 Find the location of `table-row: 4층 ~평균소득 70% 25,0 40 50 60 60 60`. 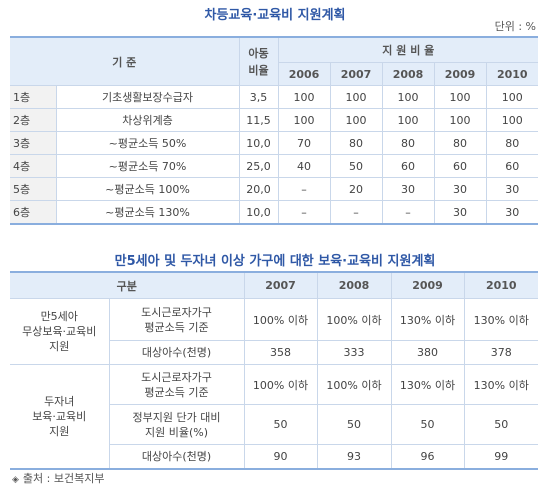

table-row: 4층 ~평균소득 70% 25,0 40 50 60 60 60 is located at coordinates (274, 166).